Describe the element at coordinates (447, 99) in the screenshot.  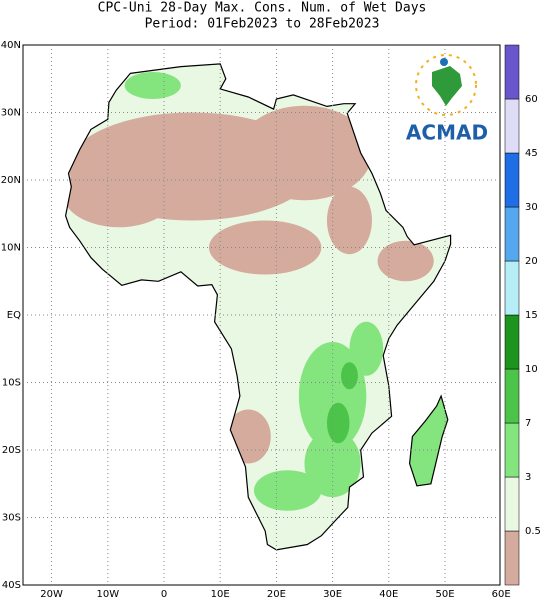
I see `logo: ACMAD` at that location.